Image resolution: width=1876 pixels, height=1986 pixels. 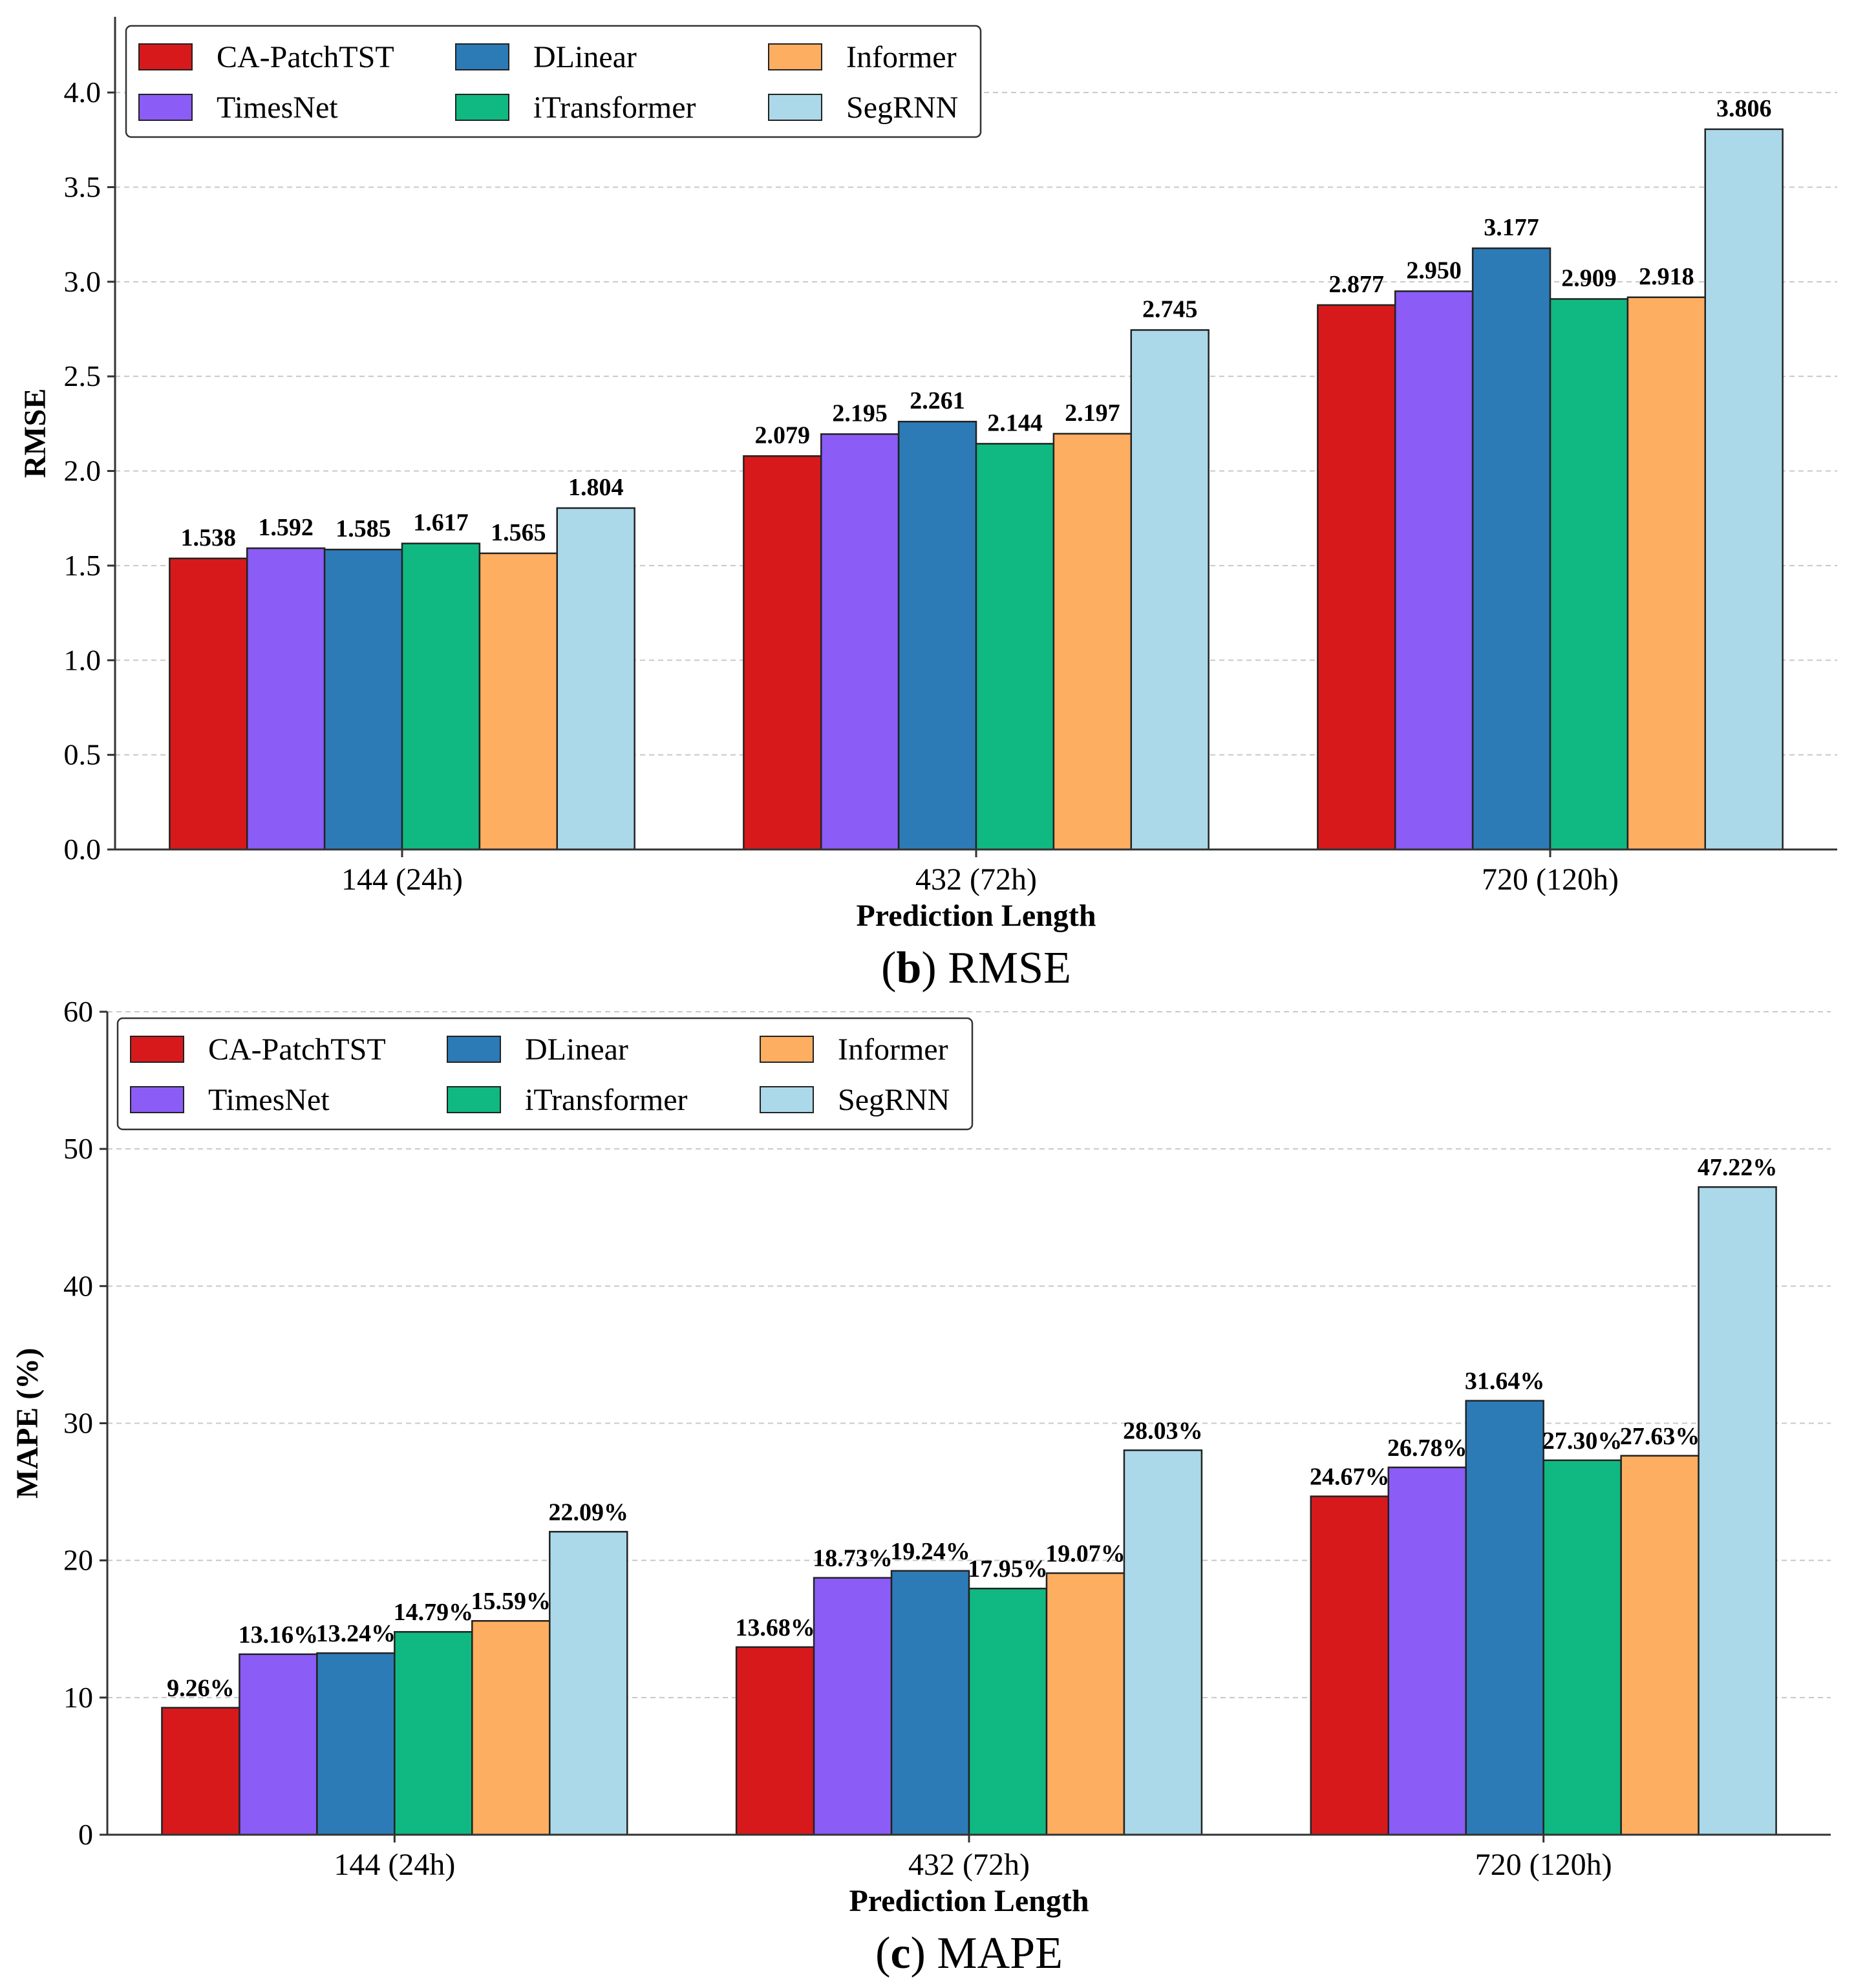 What do you see at coordinates (482, 56) in the screenshot?
I see `legend-swatch-dlinear` at bounding box center [482, 56].